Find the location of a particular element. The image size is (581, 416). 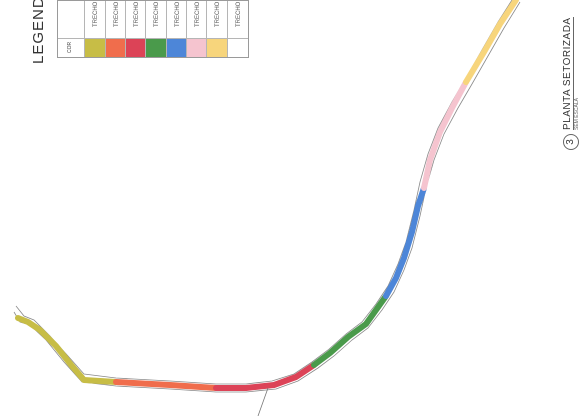

plan-title: PLANTA SETORIZADA is located at coordinates (568, 73).